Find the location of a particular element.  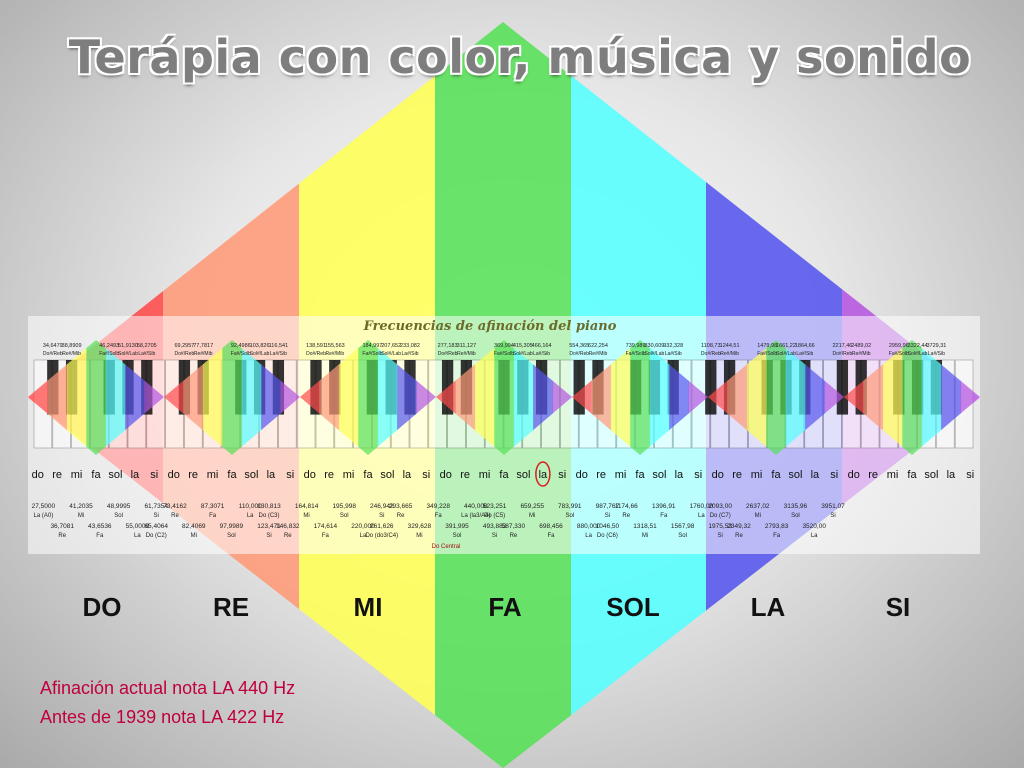

sharp-note-name: Fa#/Solb is located at coordinates (767, 354).